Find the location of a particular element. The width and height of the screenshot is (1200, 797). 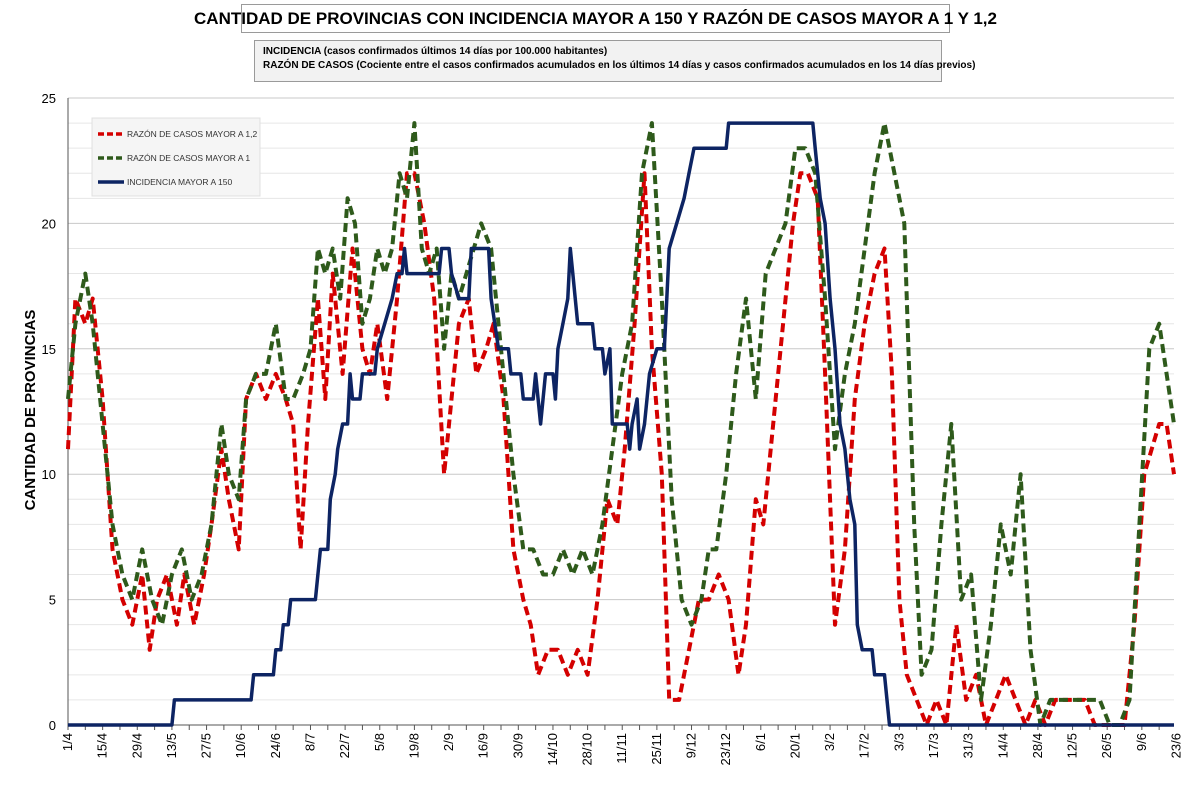

y-tick-label: 0 is located at coordinates (52, 725).